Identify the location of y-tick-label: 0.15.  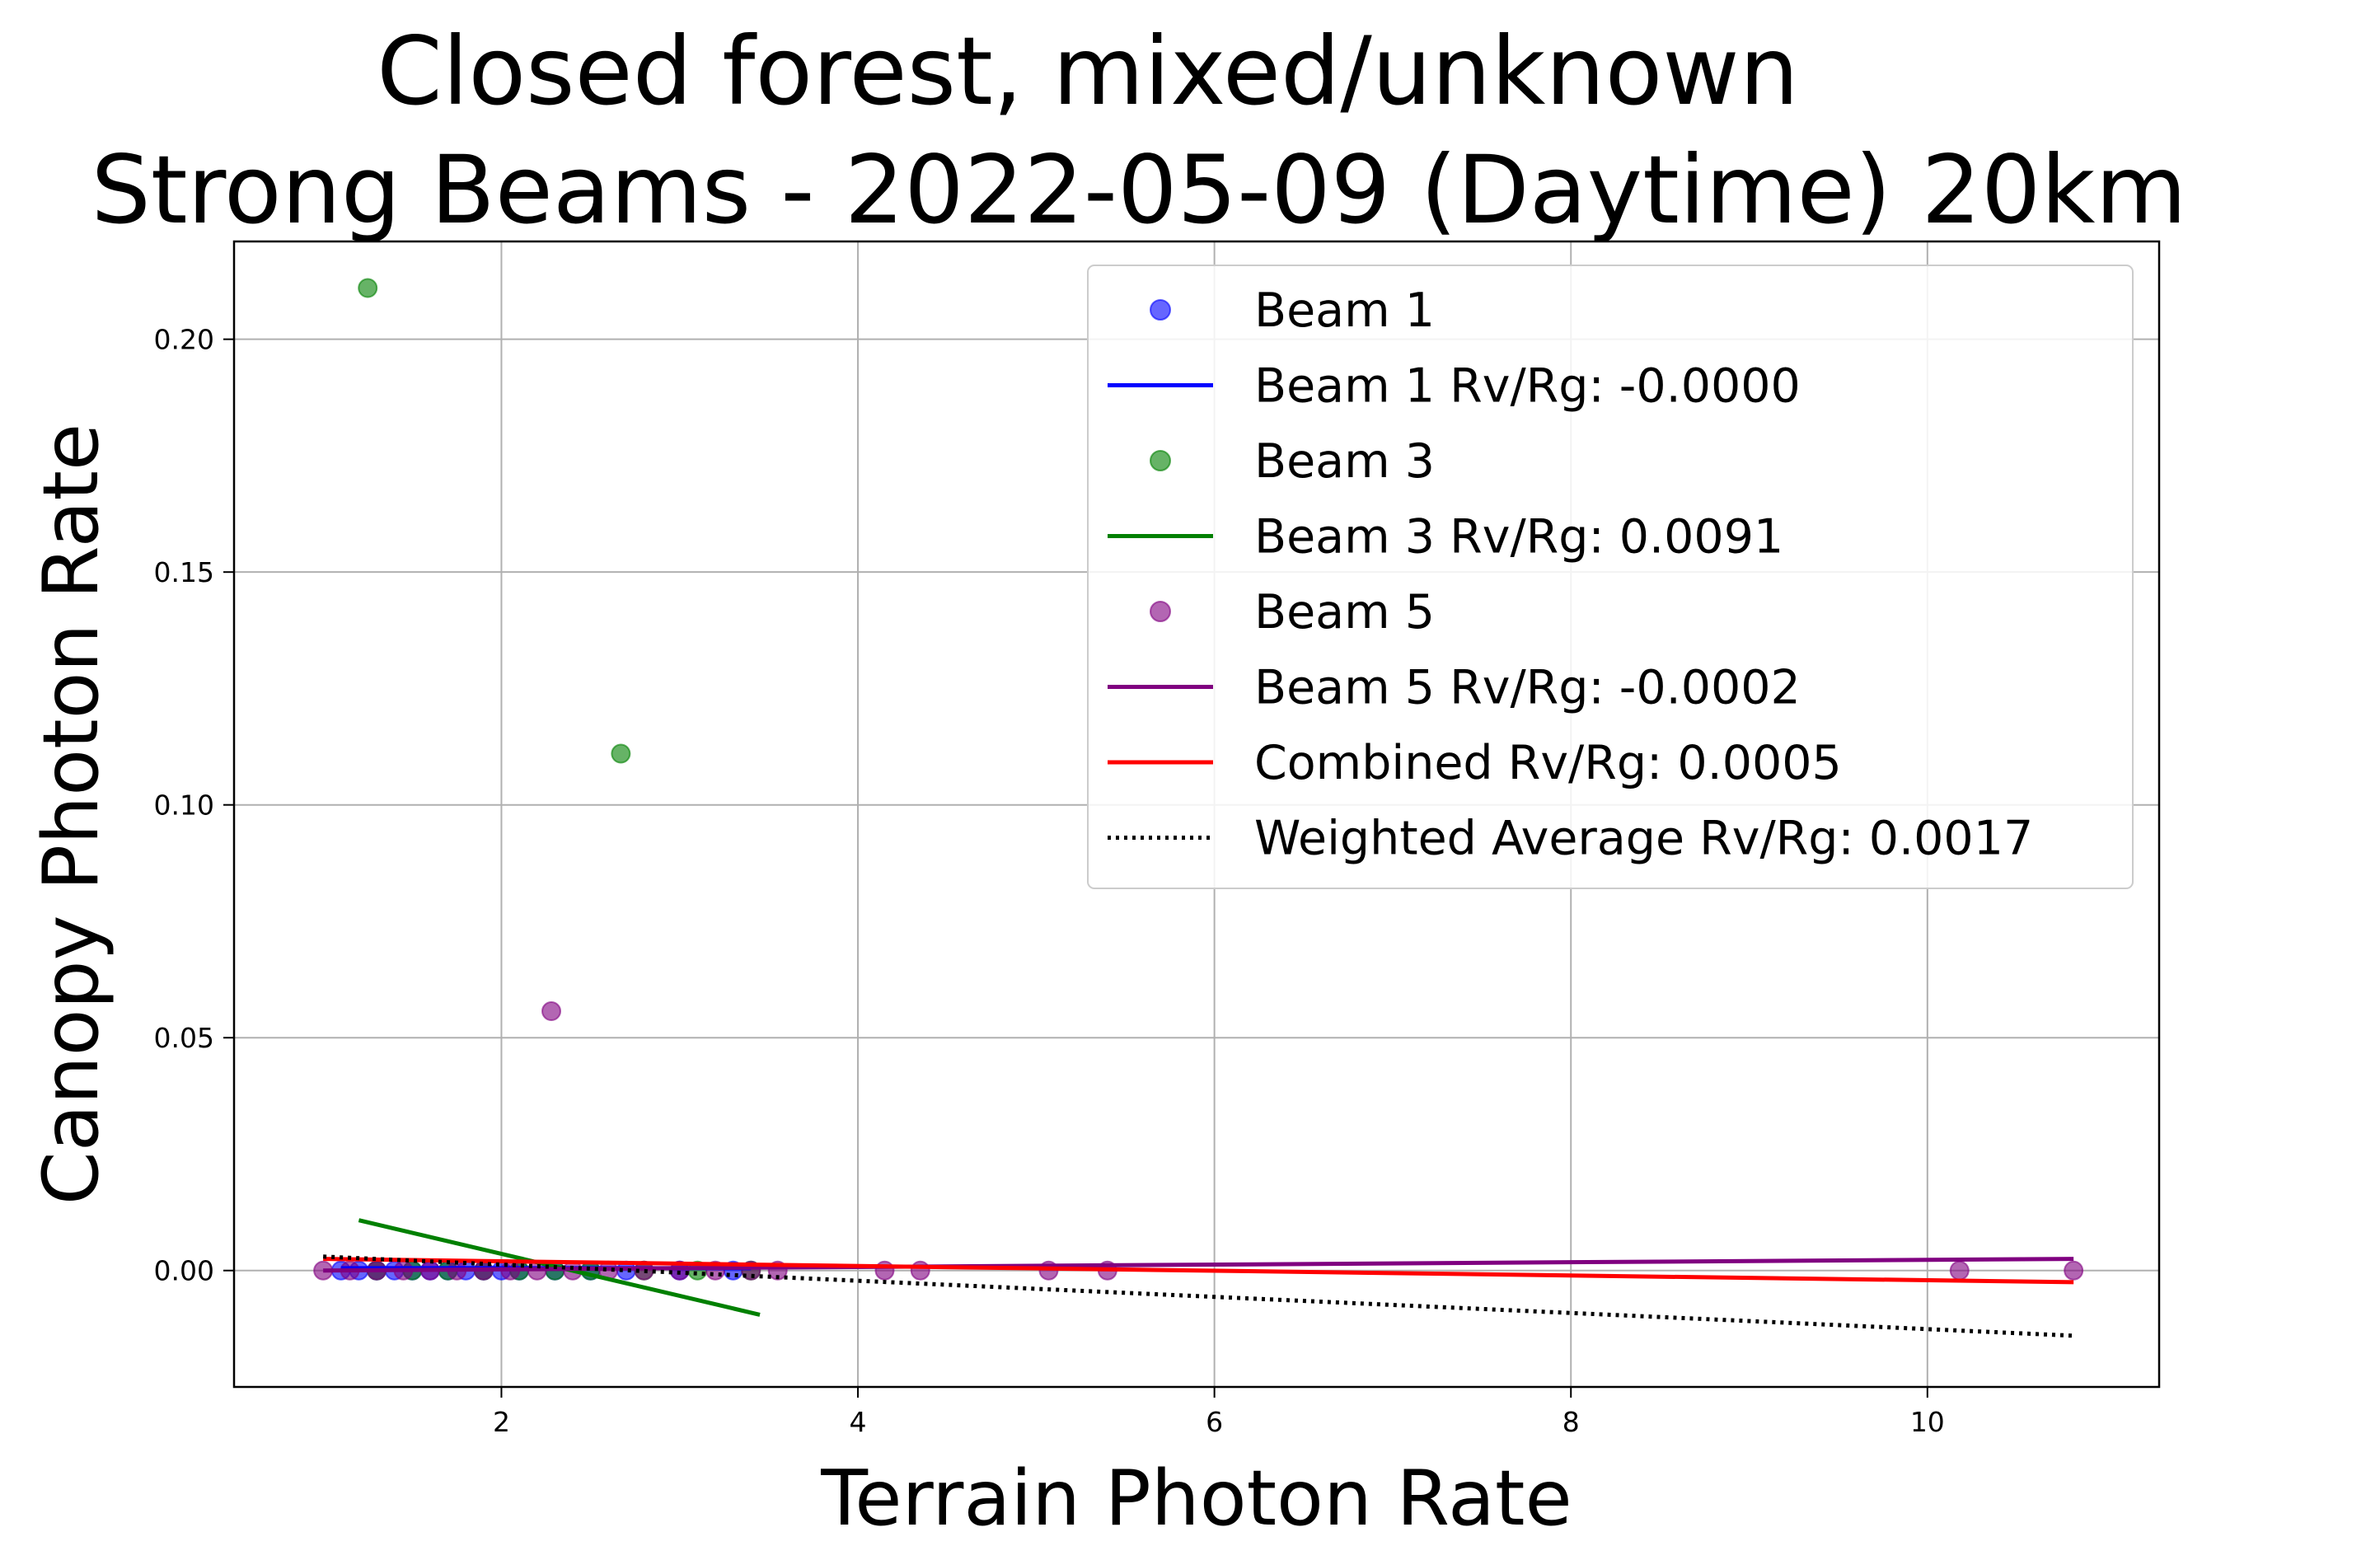
(184, 572).